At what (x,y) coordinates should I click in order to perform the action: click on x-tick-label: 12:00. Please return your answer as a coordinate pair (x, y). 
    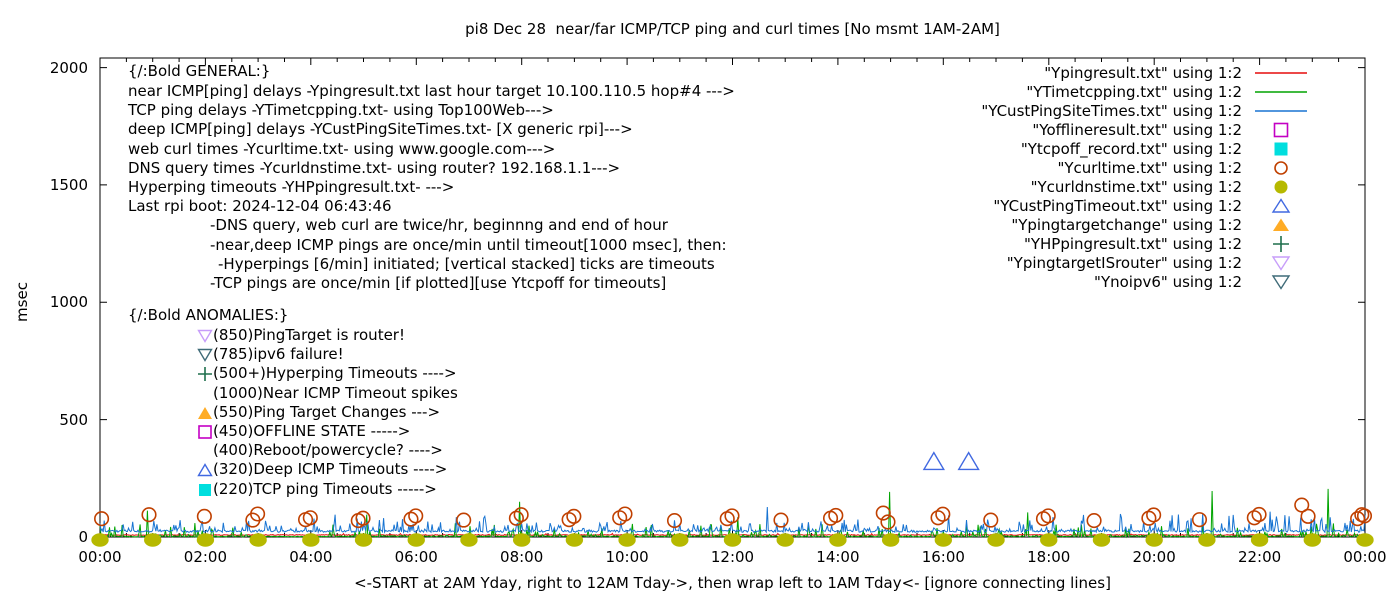
    Looking at the image, I should click on (732, 557).